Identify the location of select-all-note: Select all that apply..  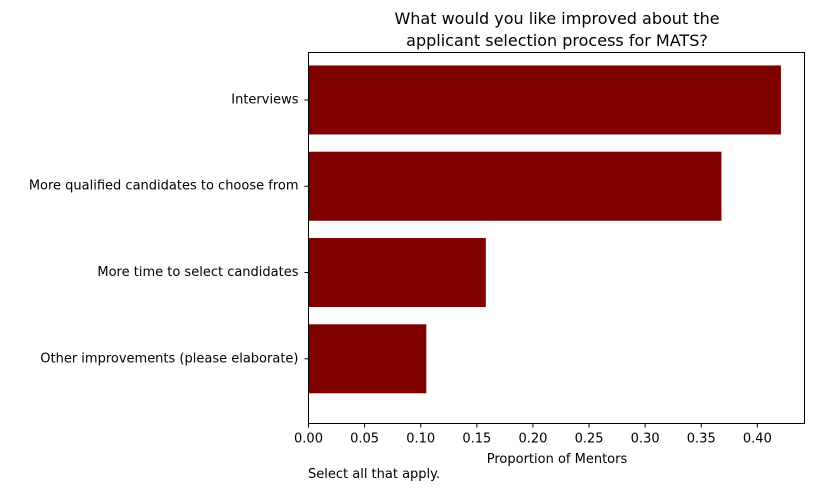
(374, 474).